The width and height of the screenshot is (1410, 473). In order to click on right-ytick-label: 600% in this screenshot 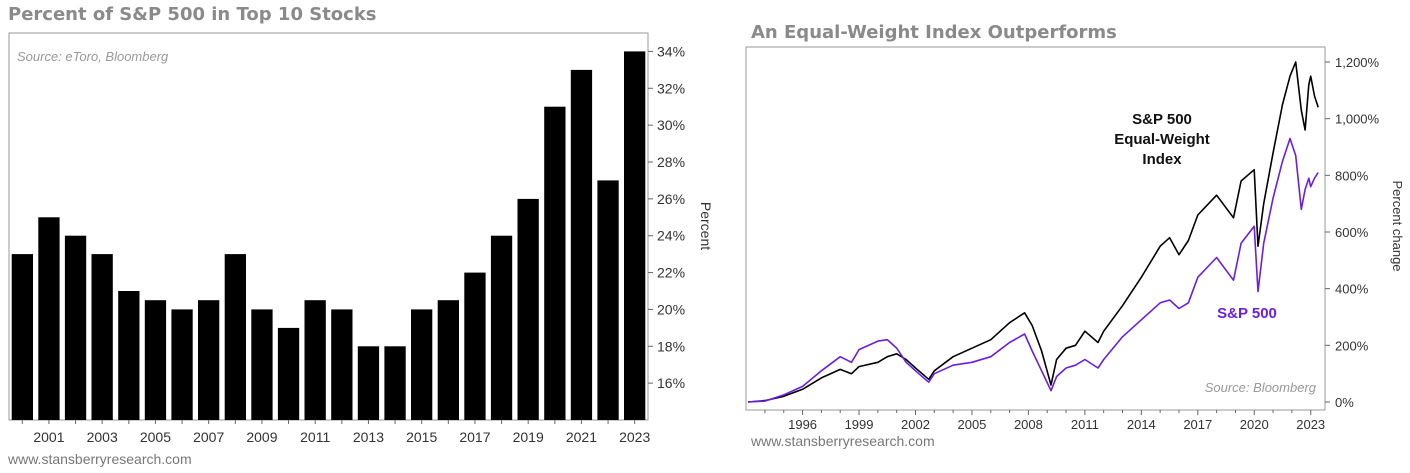, I will do `click(1352, 232)`.